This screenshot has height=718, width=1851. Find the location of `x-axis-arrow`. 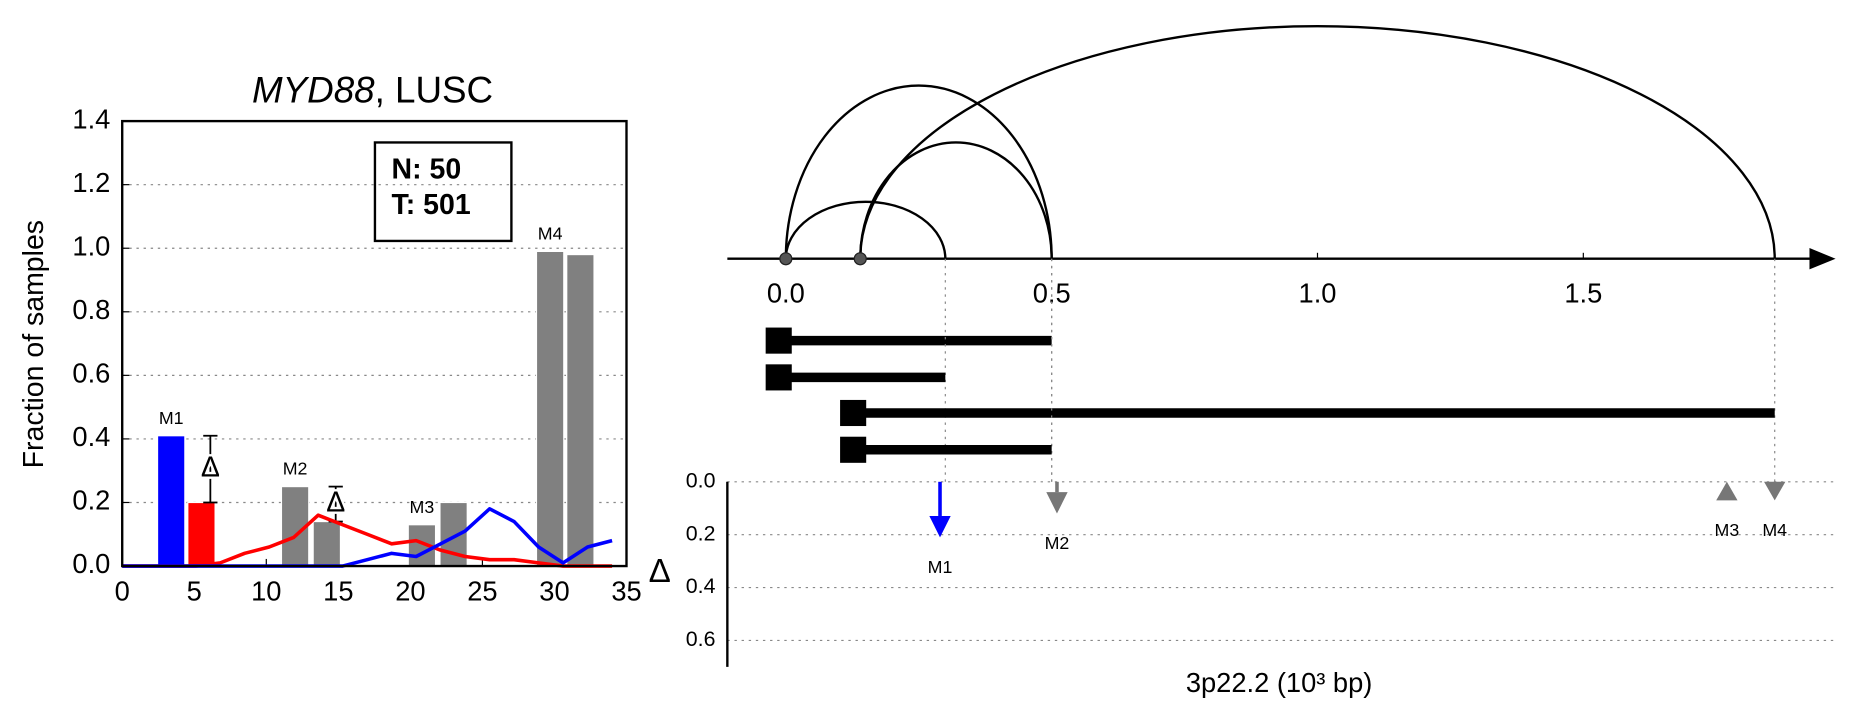

x-axis-arrow is located at coordinates (1822, 259).